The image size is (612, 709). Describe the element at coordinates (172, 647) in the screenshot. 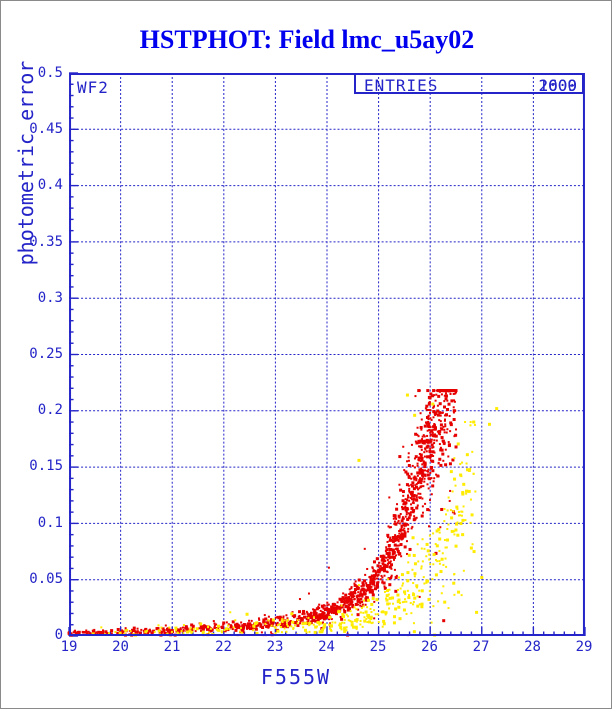

I see `x-tick-label: 21` at that location.